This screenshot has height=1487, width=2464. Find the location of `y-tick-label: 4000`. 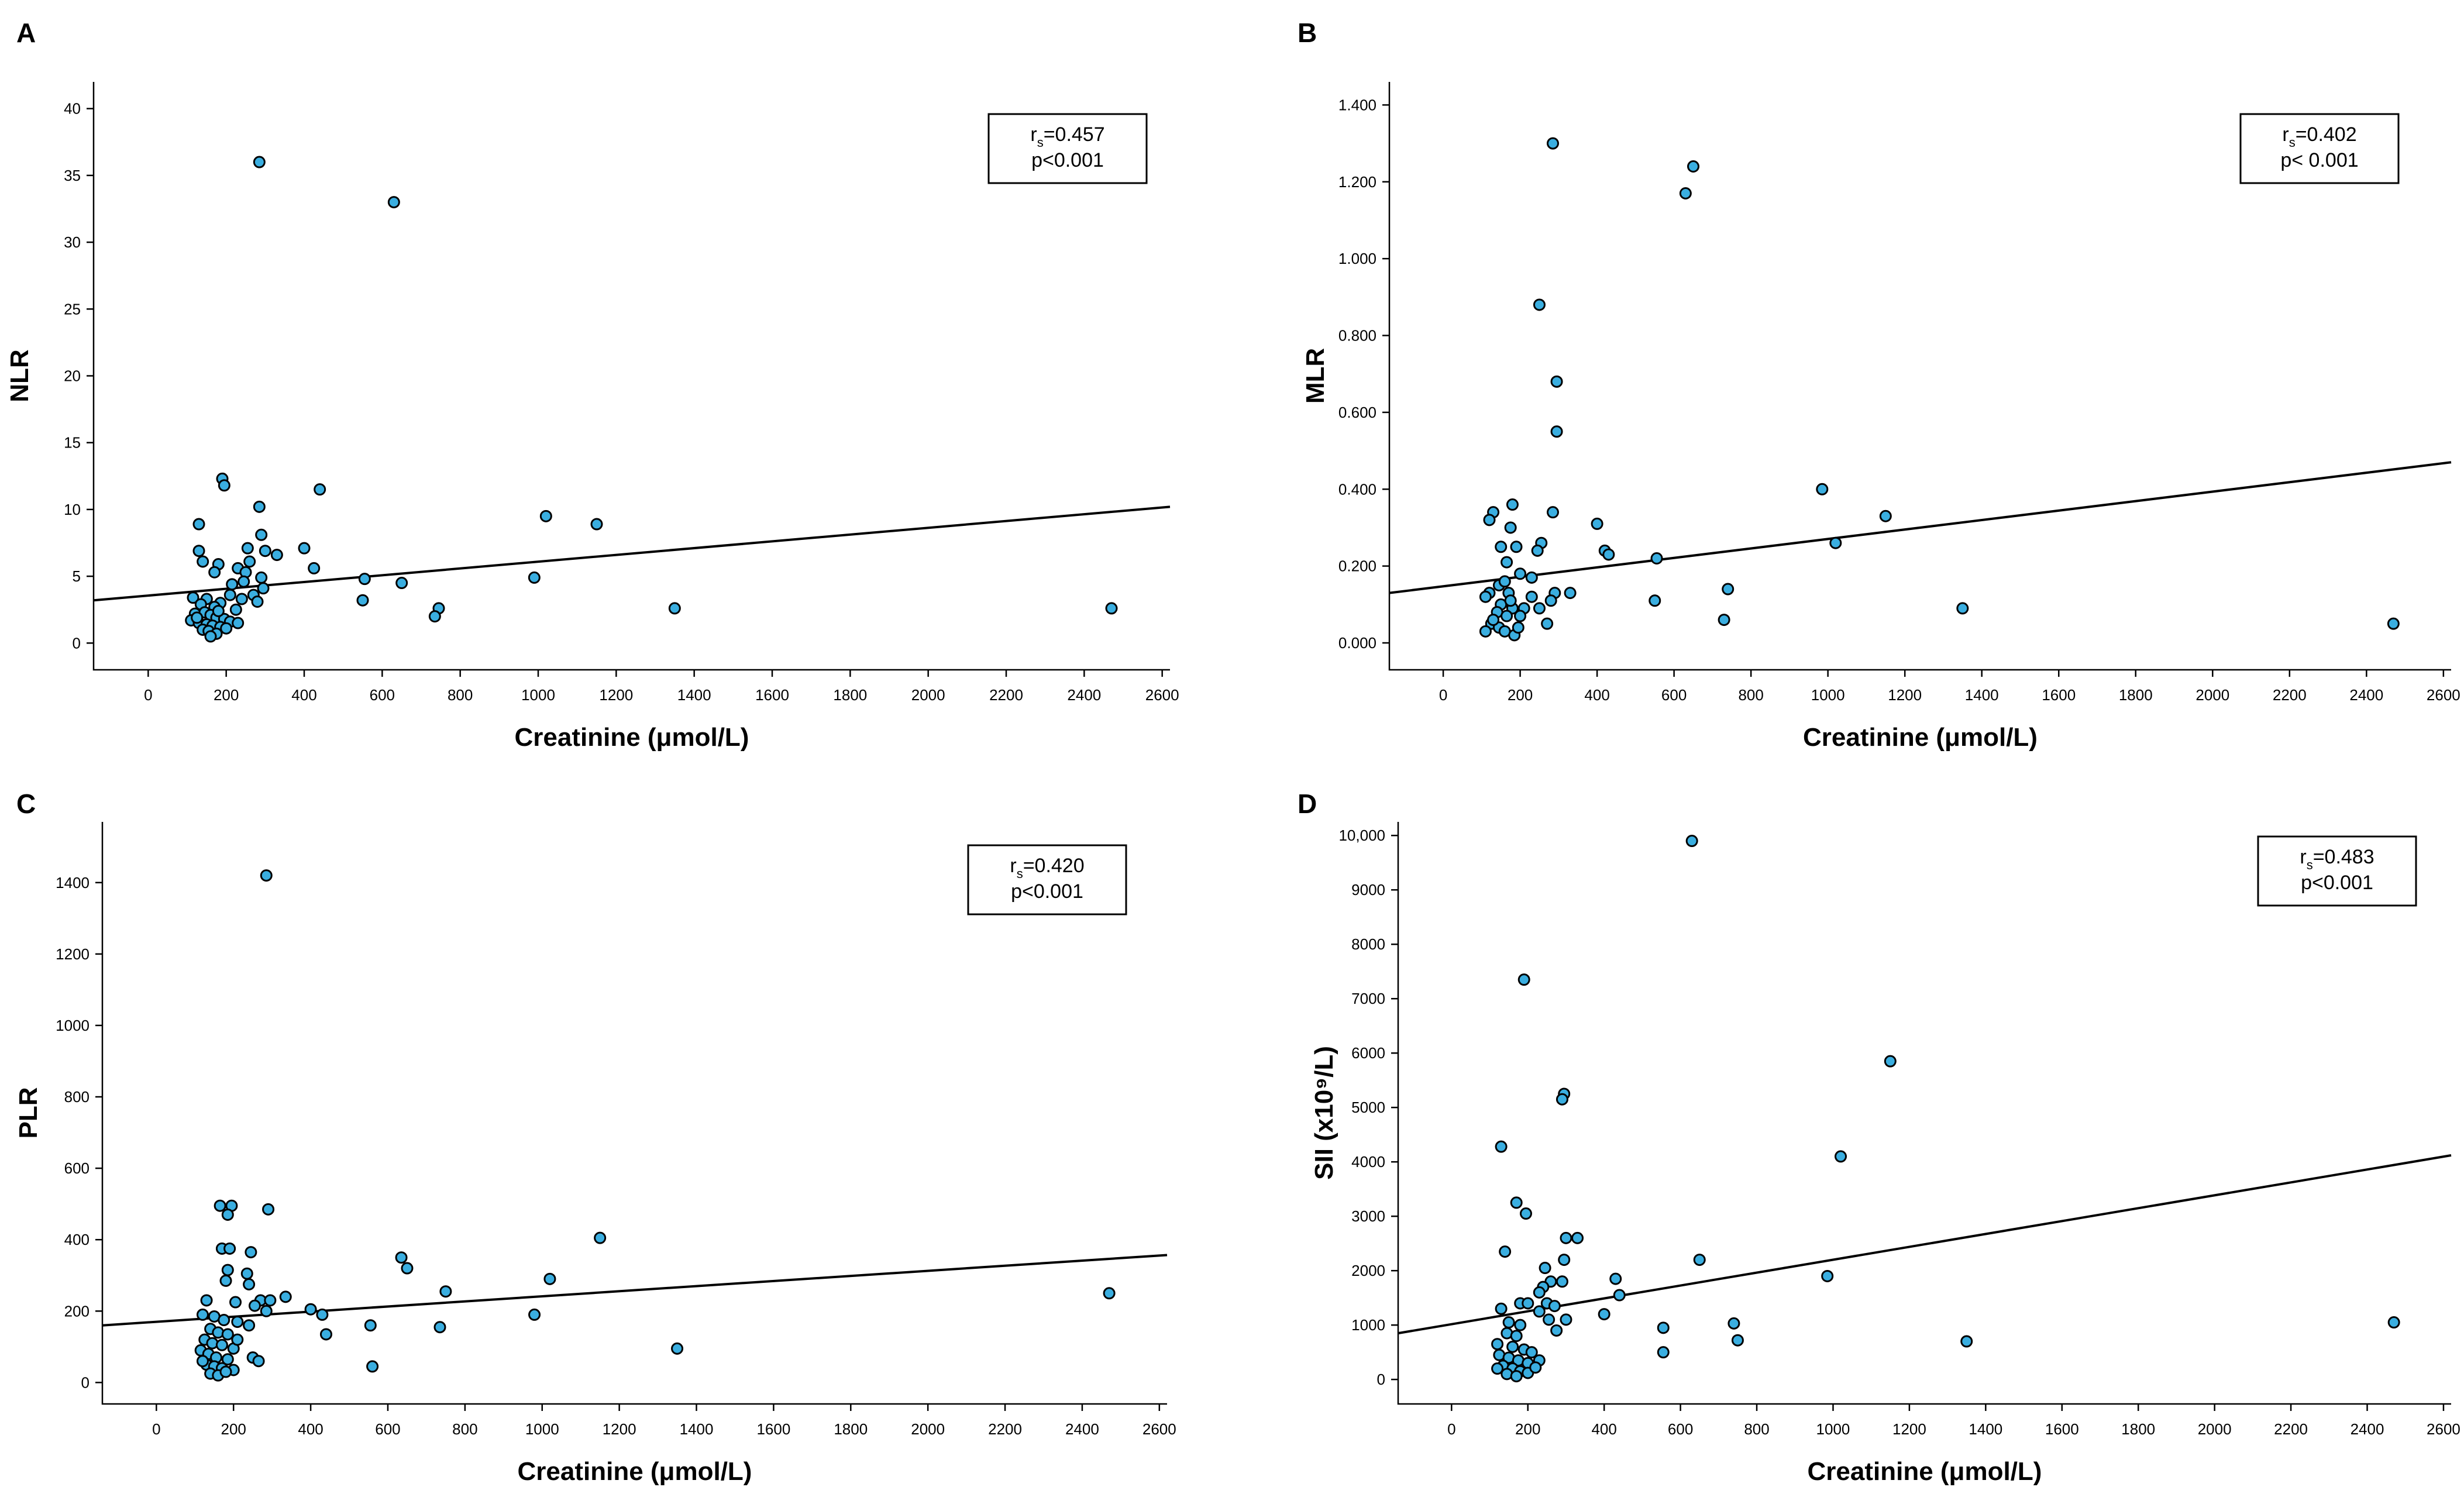

y-tick-label: 4000 is located at coordinates (1368, 1162).